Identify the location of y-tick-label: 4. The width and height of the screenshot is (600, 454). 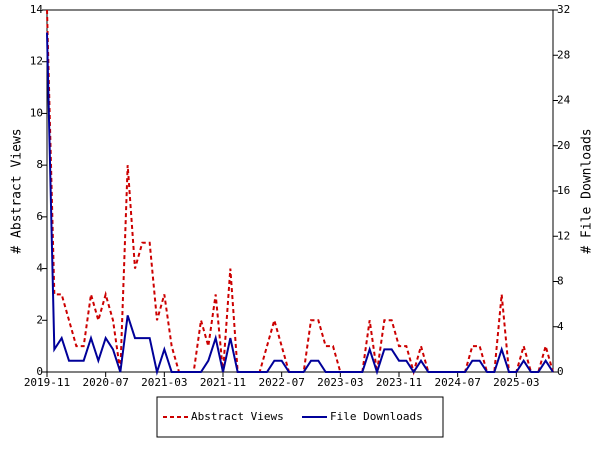
(39, 268).